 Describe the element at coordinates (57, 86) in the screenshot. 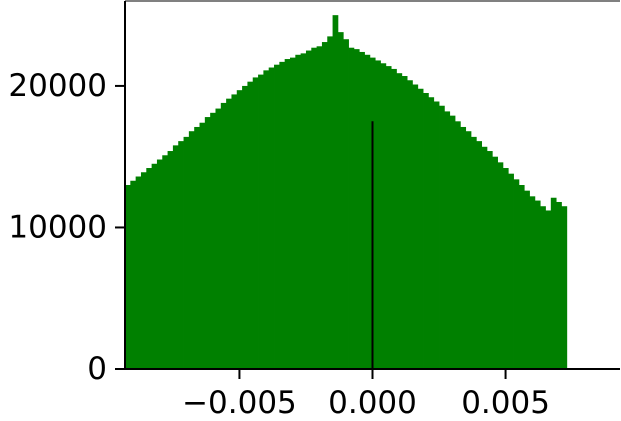

I see `y-tick-label: 20000` at that location.